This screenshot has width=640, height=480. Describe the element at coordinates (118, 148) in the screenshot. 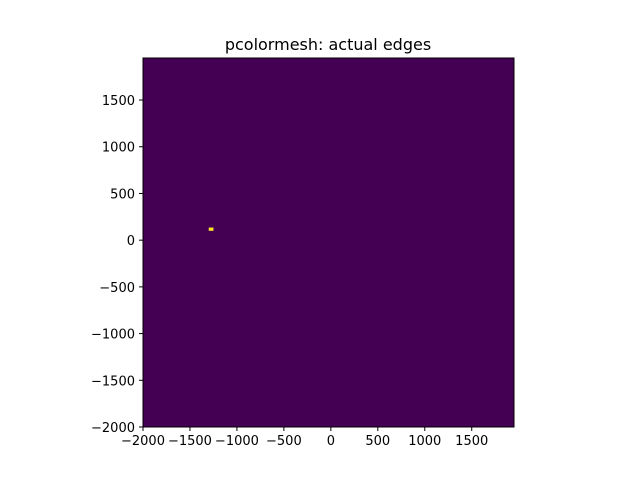

I see `y-tick-label: 1000` at that location.